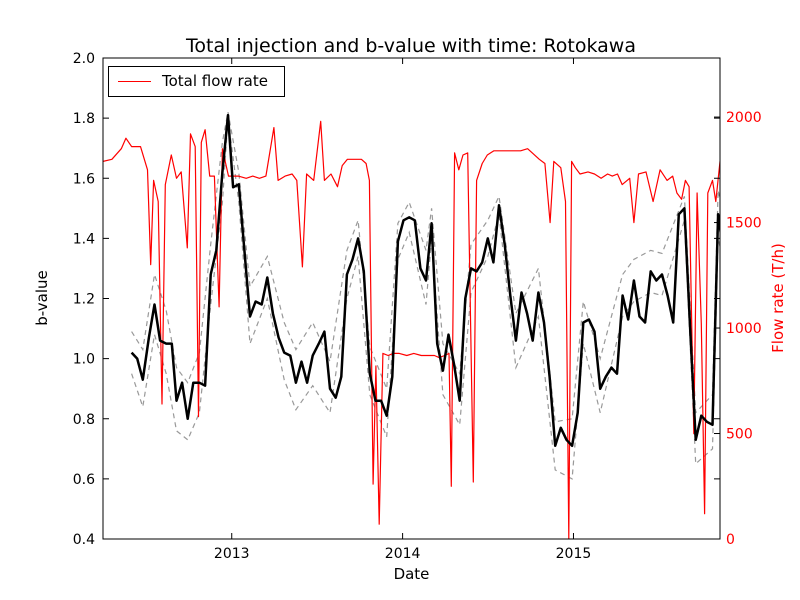  I want to click on y-axis-label: b-value, so click(42, 298).